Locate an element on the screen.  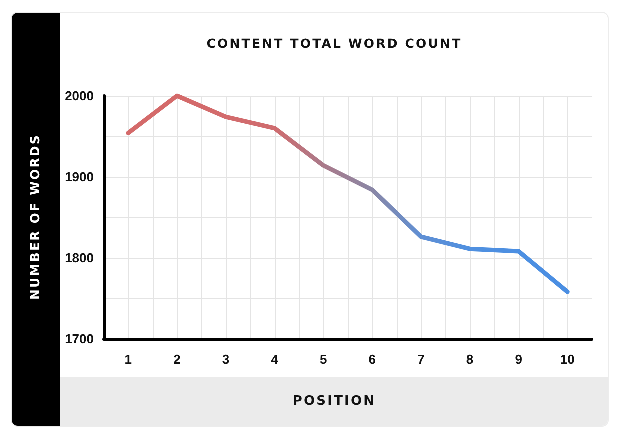
y-tick-label: 2000 is located at coordinates (79, 96).